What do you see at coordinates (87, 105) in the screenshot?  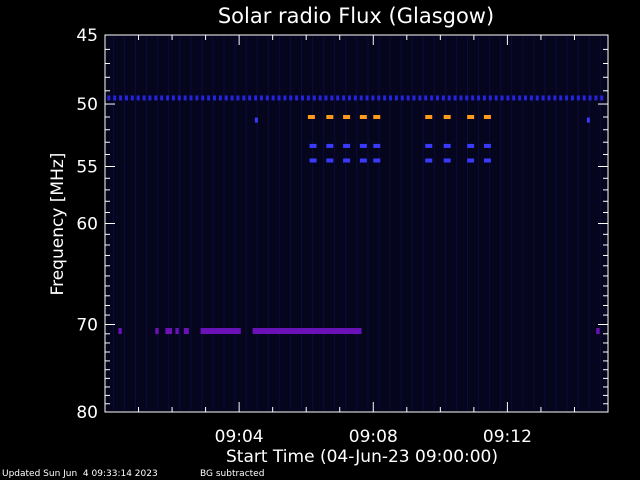 I see `y-tick-label: 50` at bounding box center [87, 105].